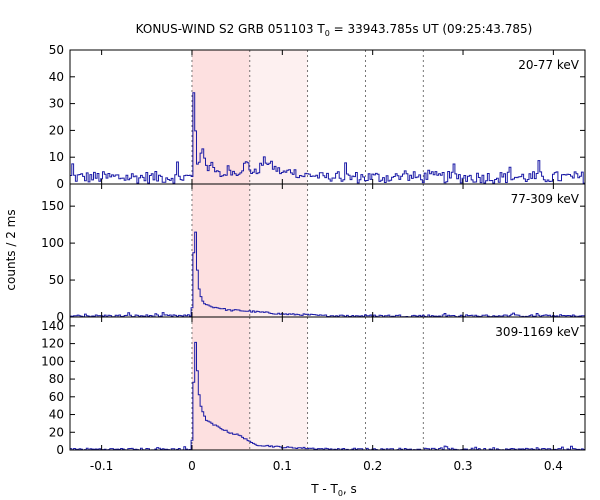 This screenshot has height=500, width=600. What do you see at coordinates (52, 344) in the screenshot?
I see `y-tick-label: 120` at bounding box center [52, 344].